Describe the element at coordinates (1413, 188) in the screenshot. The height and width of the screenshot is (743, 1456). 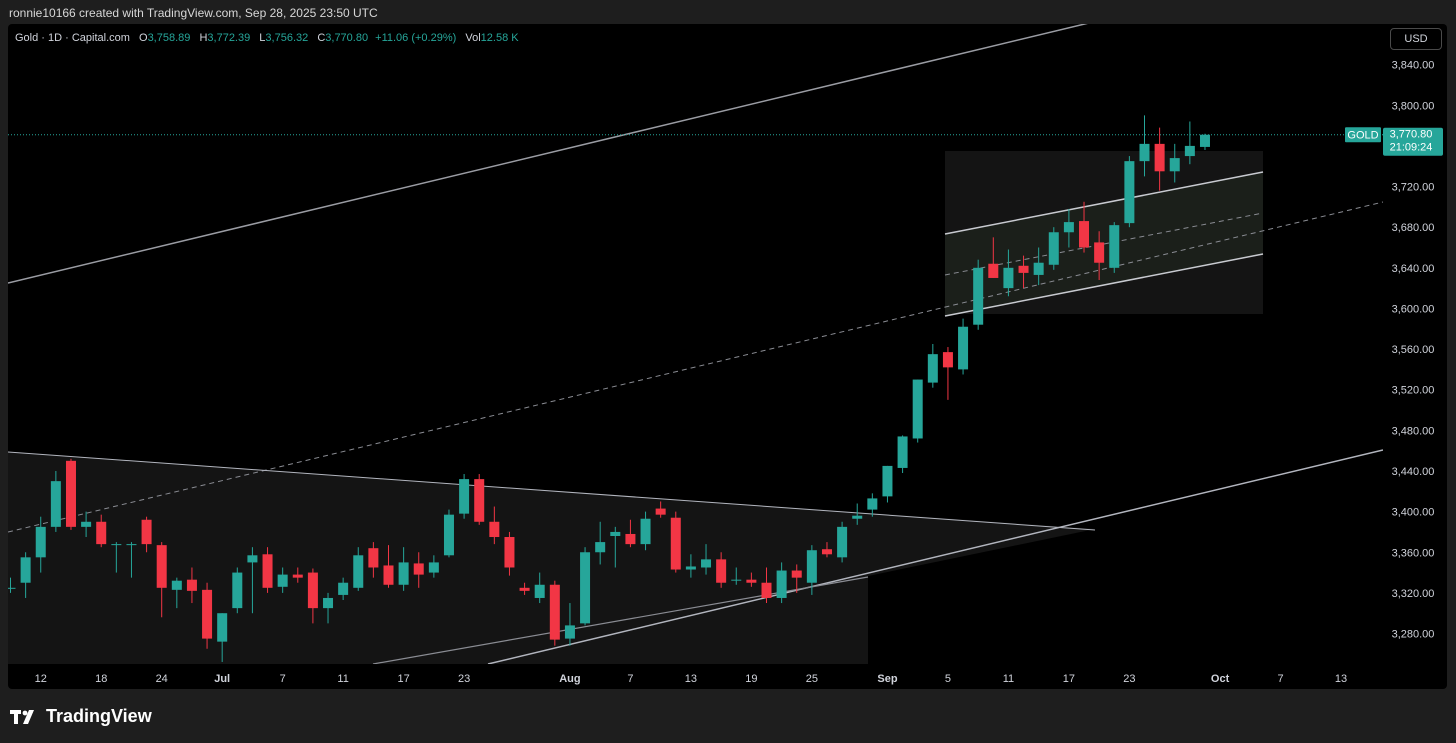
I see `price-axis-label: 3,720.00` at that location.